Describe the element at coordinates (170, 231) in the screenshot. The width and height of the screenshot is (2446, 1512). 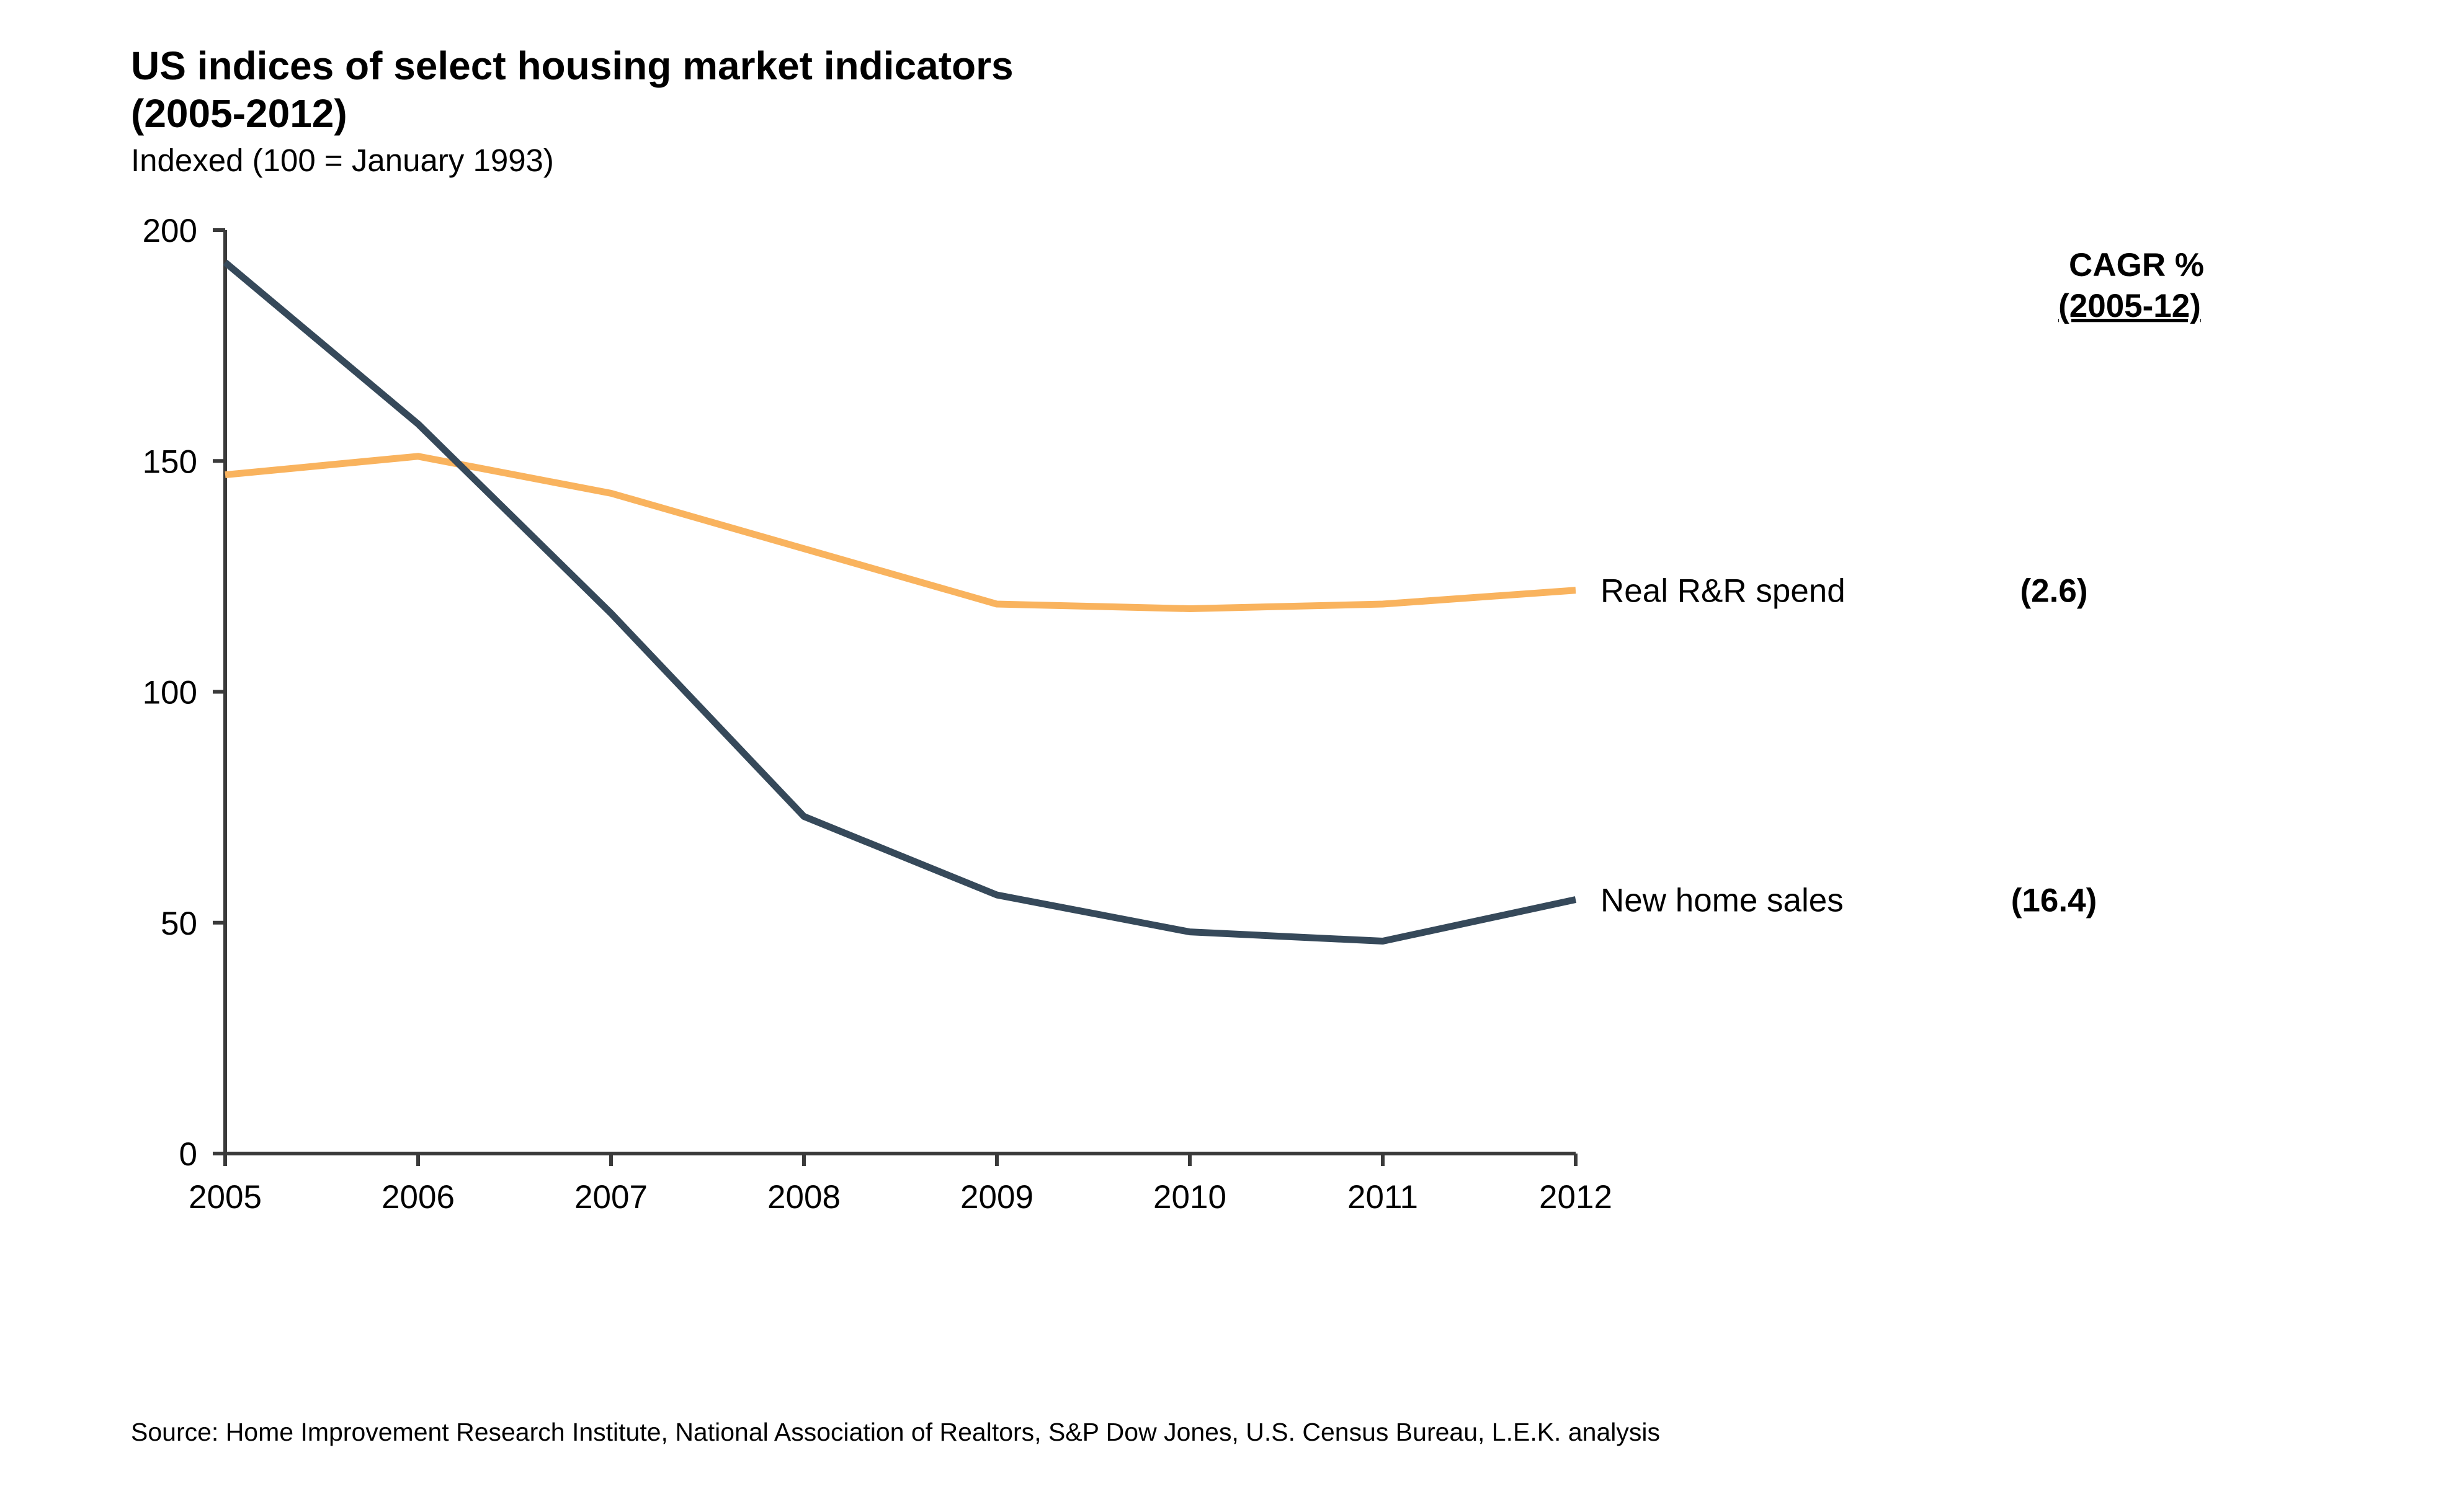
I see `y-tick-label: 200` at that location.